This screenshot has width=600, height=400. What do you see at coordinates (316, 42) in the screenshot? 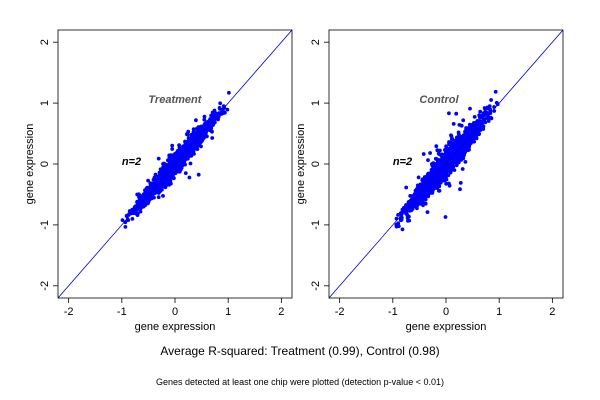
I see `y-tick-label: 2` at bounding box center [316, 42].